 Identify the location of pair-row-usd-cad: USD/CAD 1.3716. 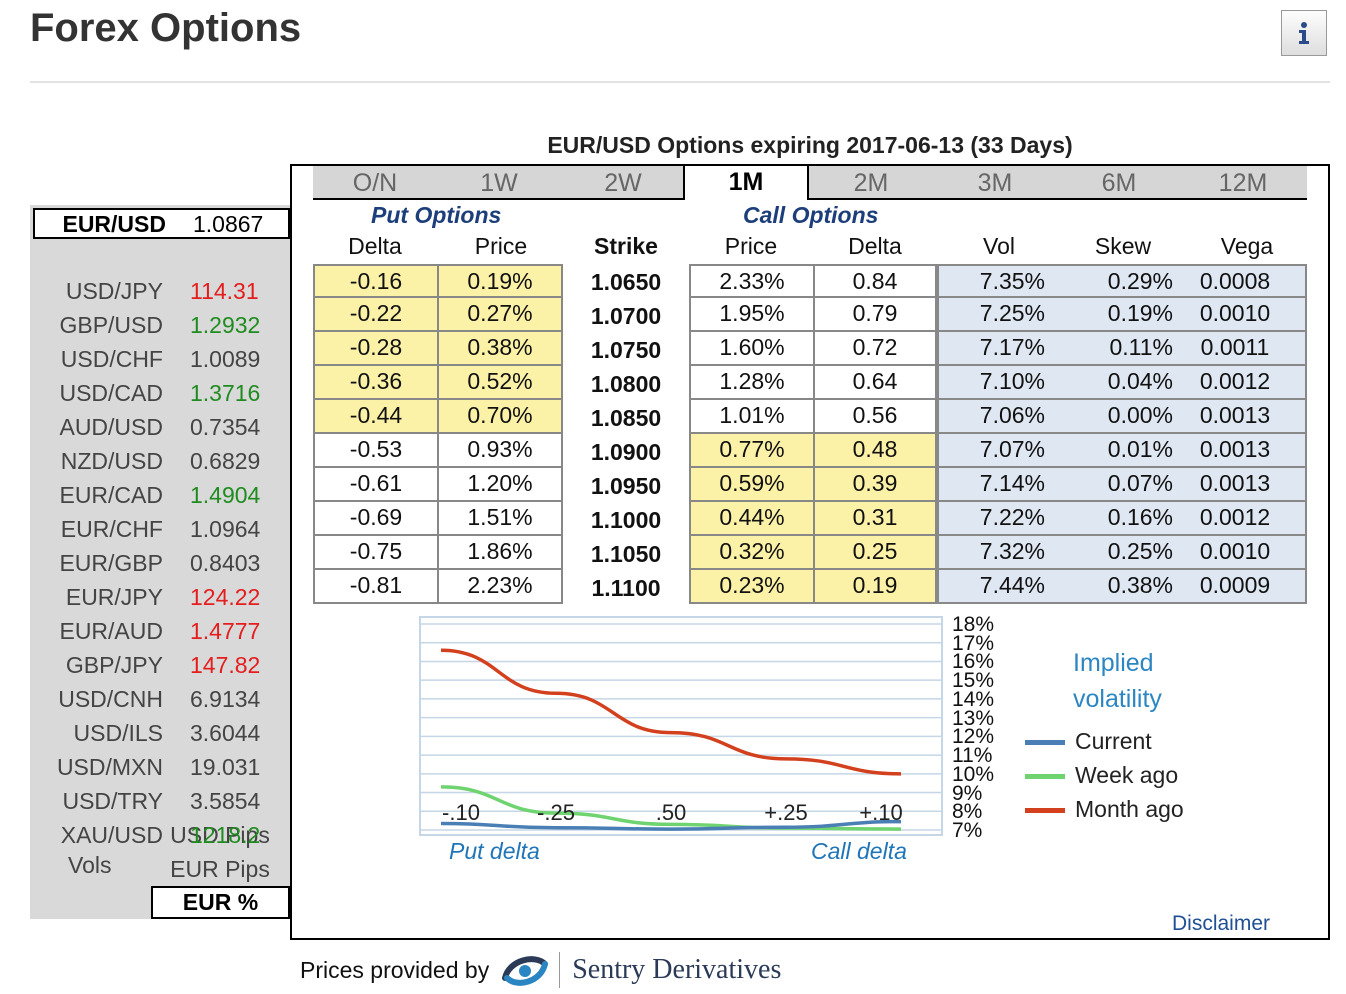
(160, 394).